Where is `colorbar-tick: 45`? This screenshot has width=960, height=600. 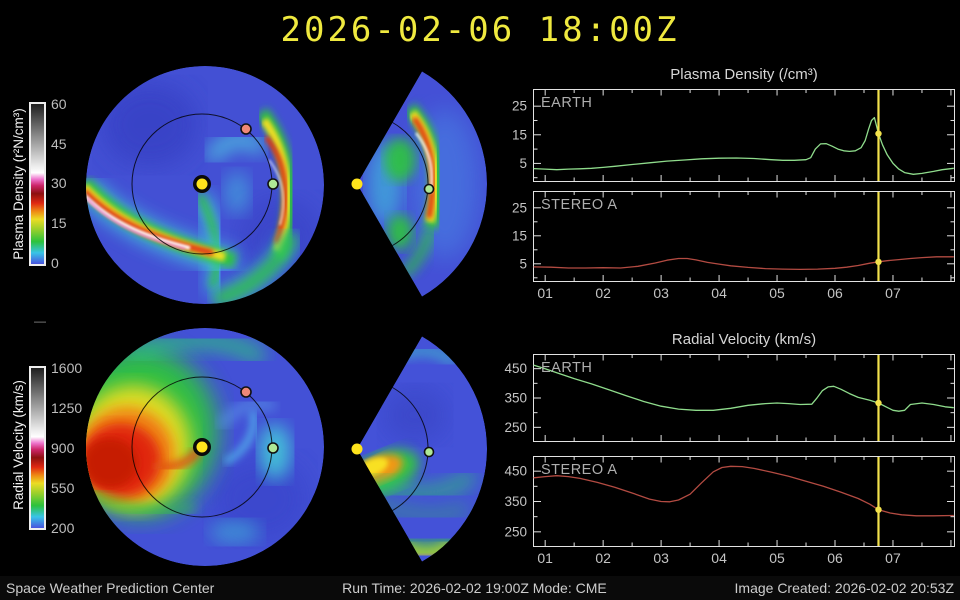 colorbar-tick: 45 is located at coordinates (59, 144).